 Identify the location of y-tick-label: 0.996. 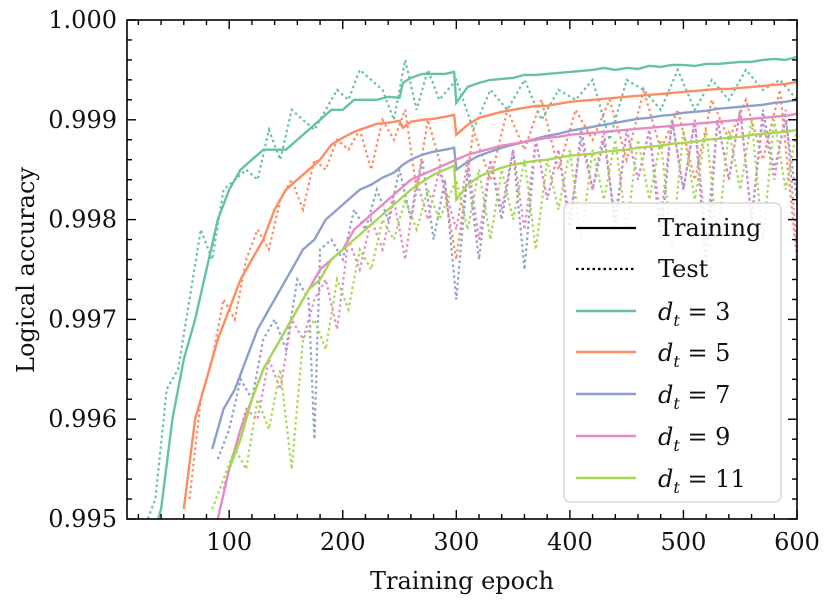
(82, 419).